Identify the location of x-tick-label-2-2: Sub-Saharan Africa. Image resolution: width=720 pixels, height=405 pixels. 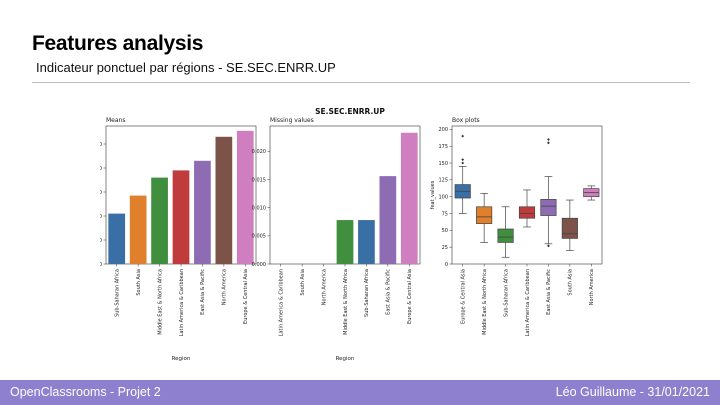
(506, 293).